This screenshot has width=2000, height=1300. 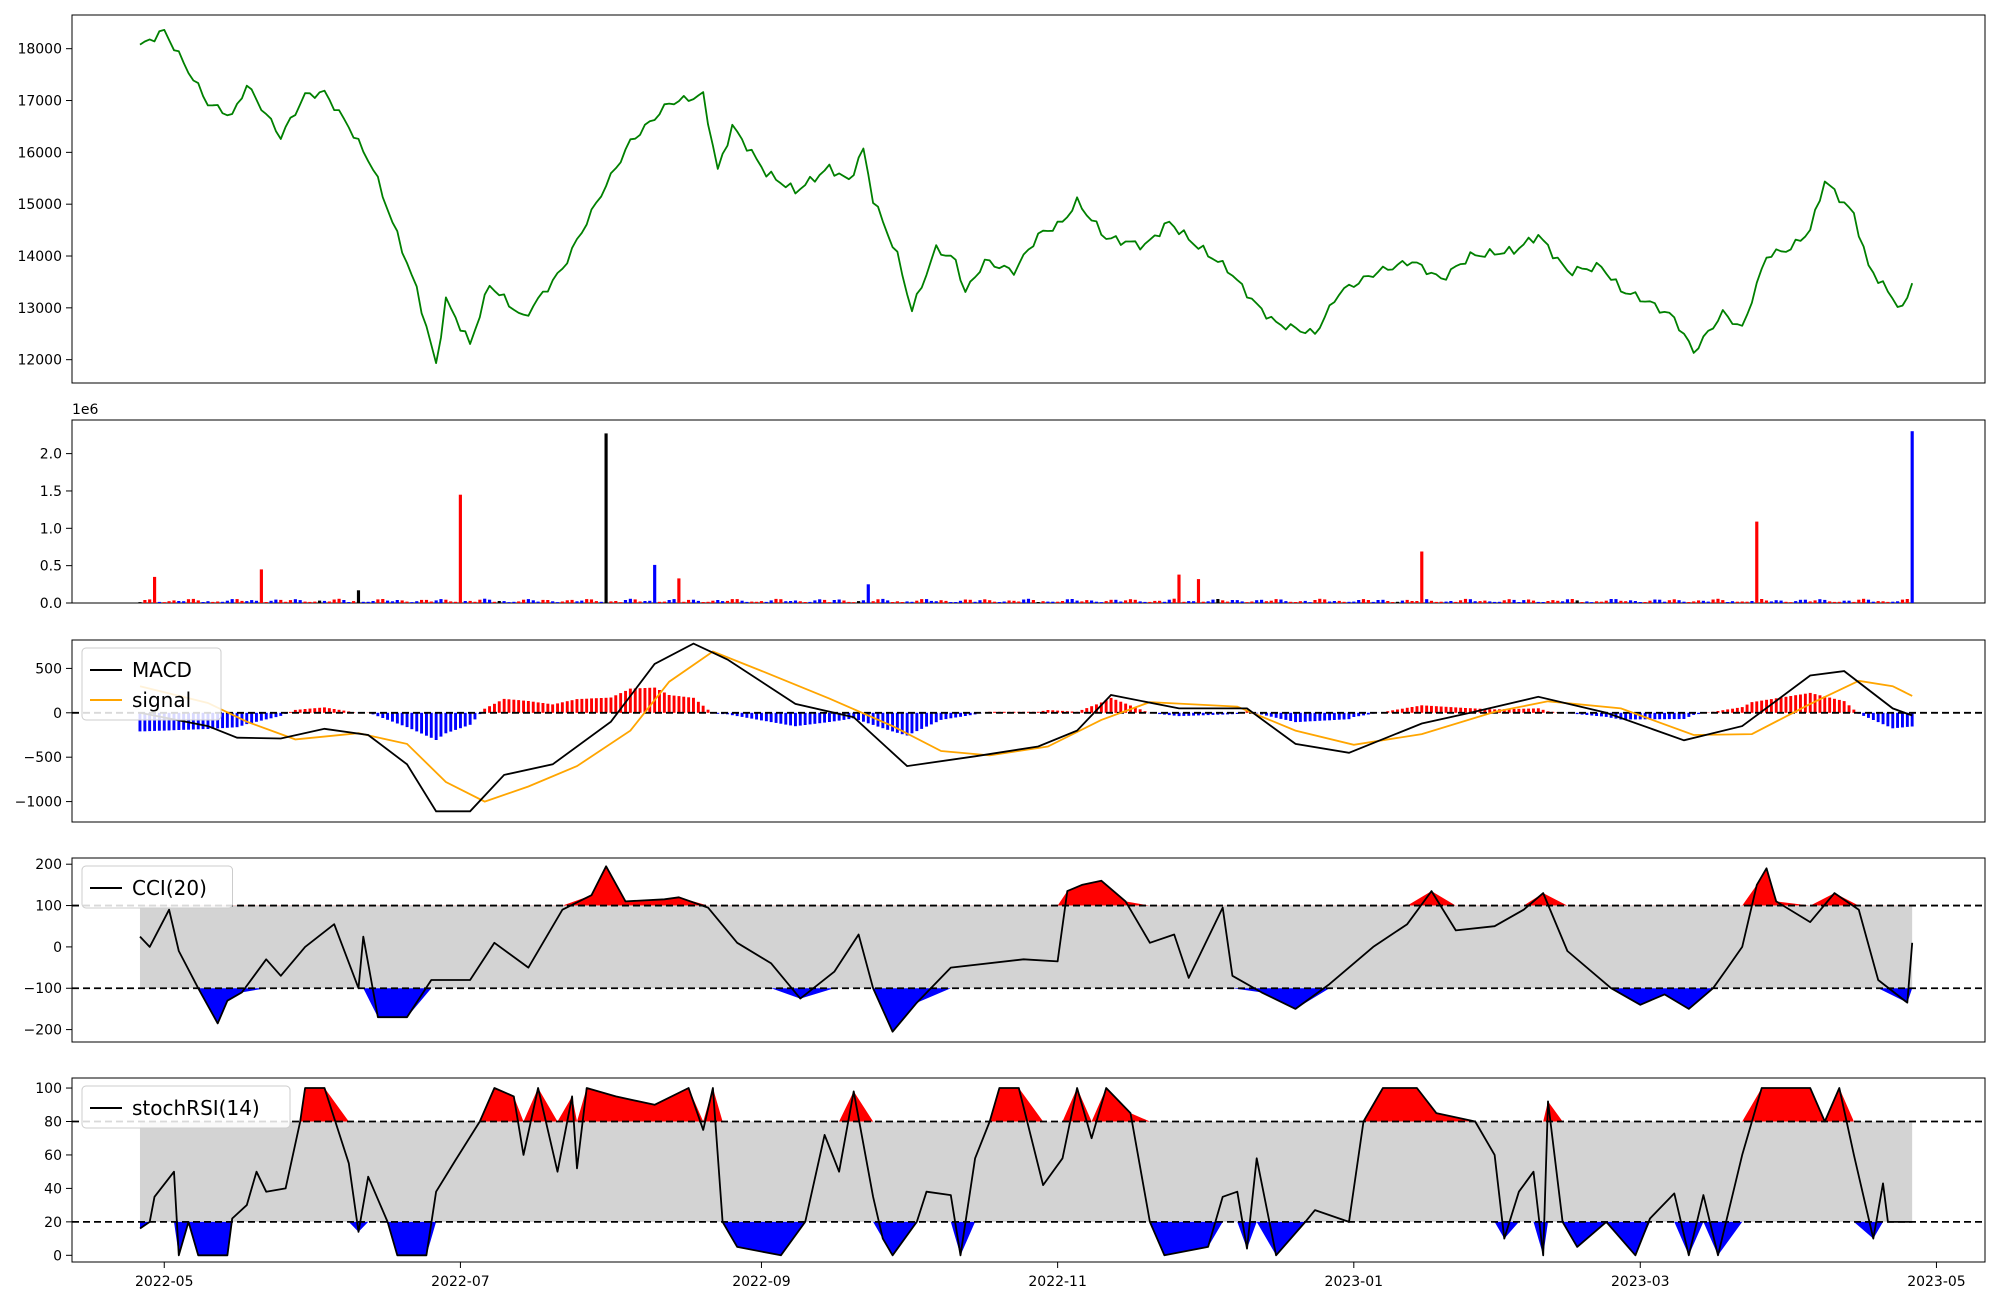 What do you see at coordinates (53, 1189) in the screenshot?
I see `stochrsi-y-tick-label: 40` at bounding box center [53, 1189].